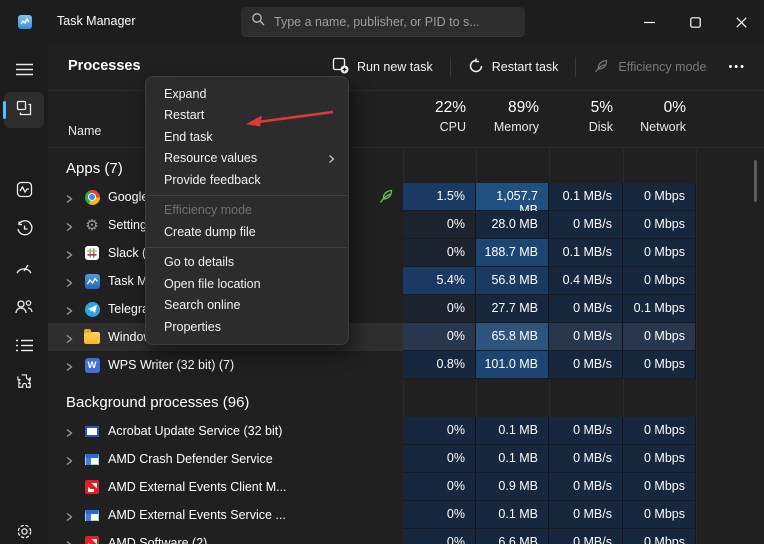 This screenshot has width=764, height=544. Describe the element at coordinates (695, 22) in the screenshot. I see `maximize-button` at that location.